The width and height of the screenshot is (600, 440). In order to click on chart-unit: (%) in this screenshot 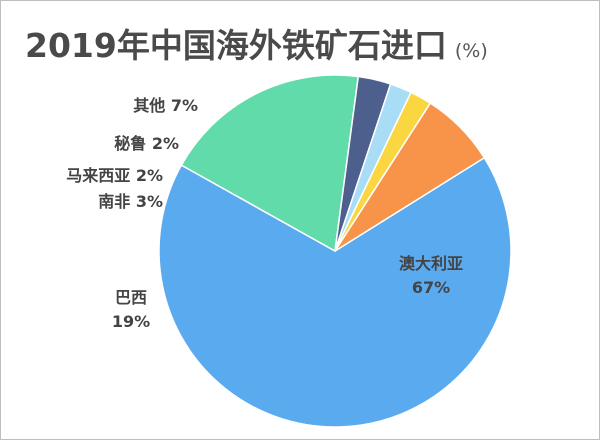, I will do `click(471, 51)`.